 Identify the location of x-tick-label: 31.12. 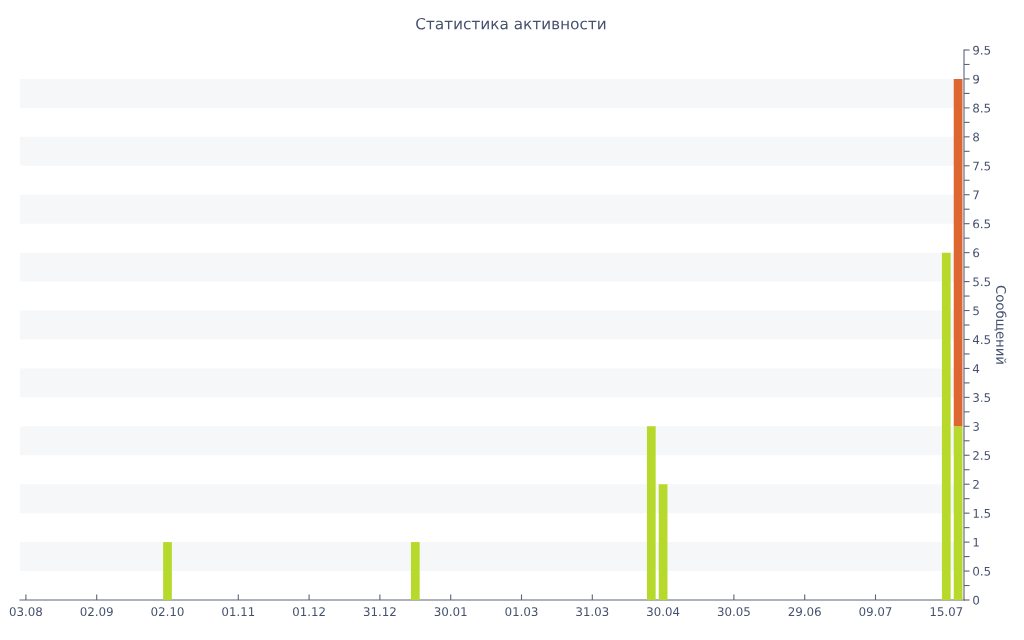
(379, 612).